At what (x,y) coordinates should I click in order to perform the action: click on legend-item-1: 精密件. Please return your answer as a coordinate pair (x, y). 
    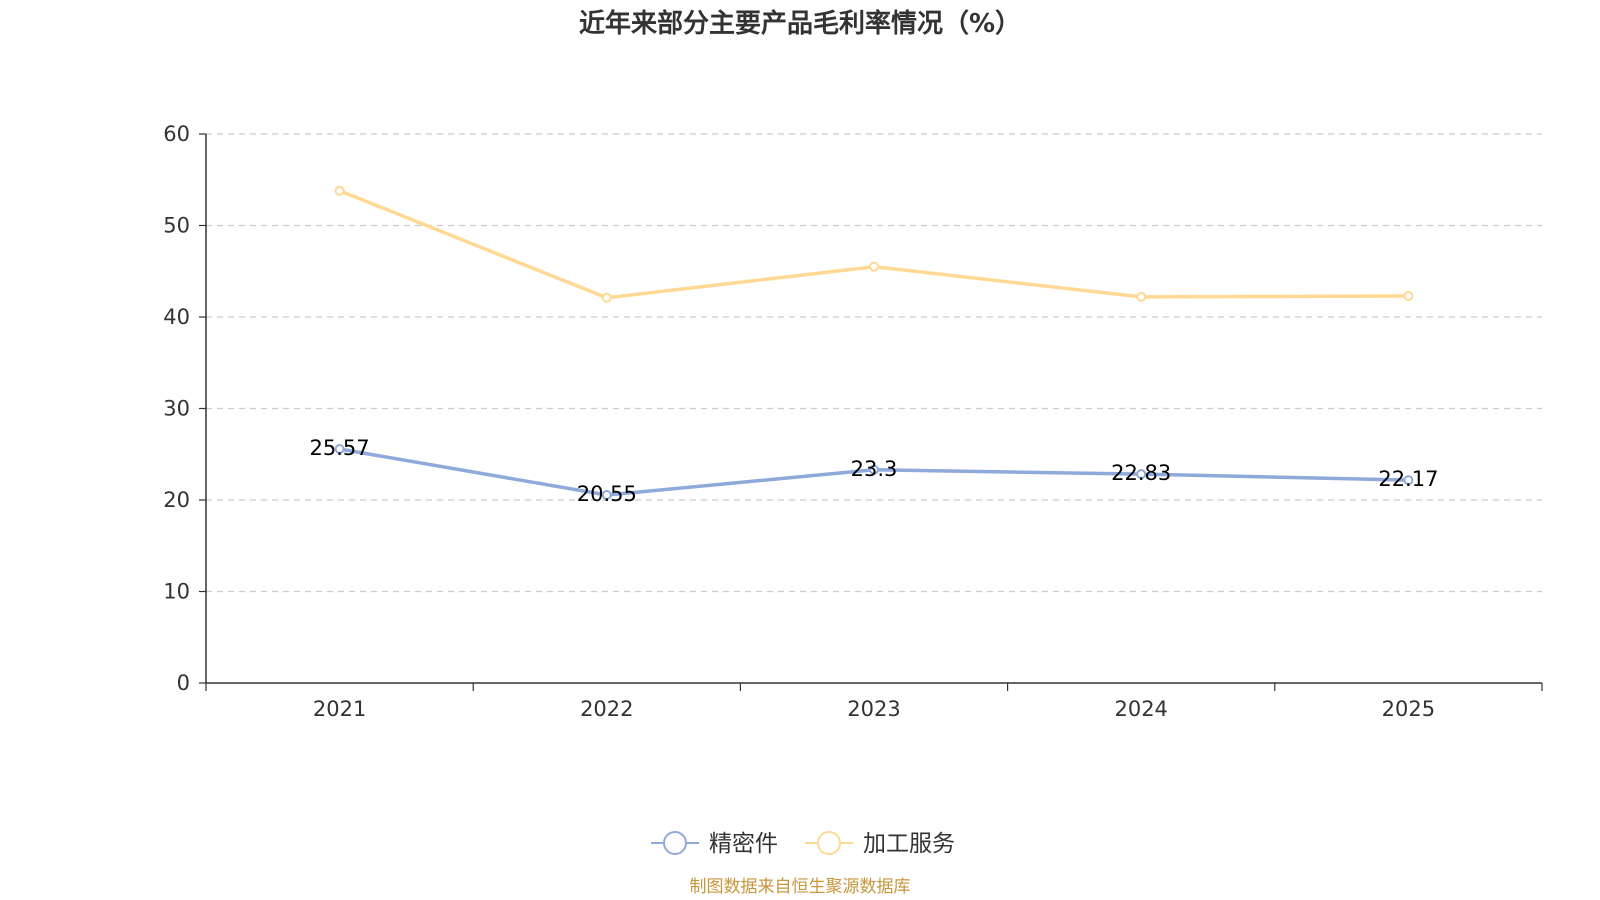
    Looking at the image, I should click on (714, 844).